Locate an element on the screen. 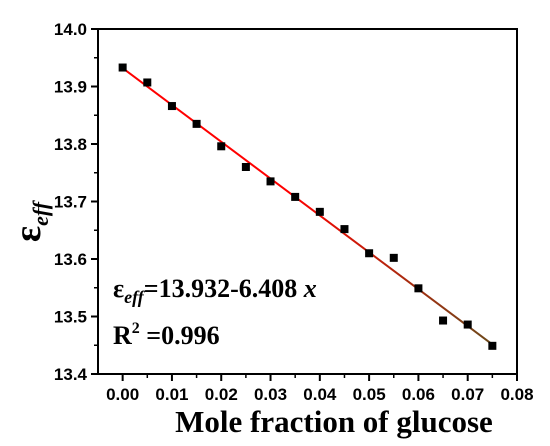 The height and width of the screenshot is (446, 550). equation-annotation: εeff=13.932-6.408 x is located at coordinates (215, 290).